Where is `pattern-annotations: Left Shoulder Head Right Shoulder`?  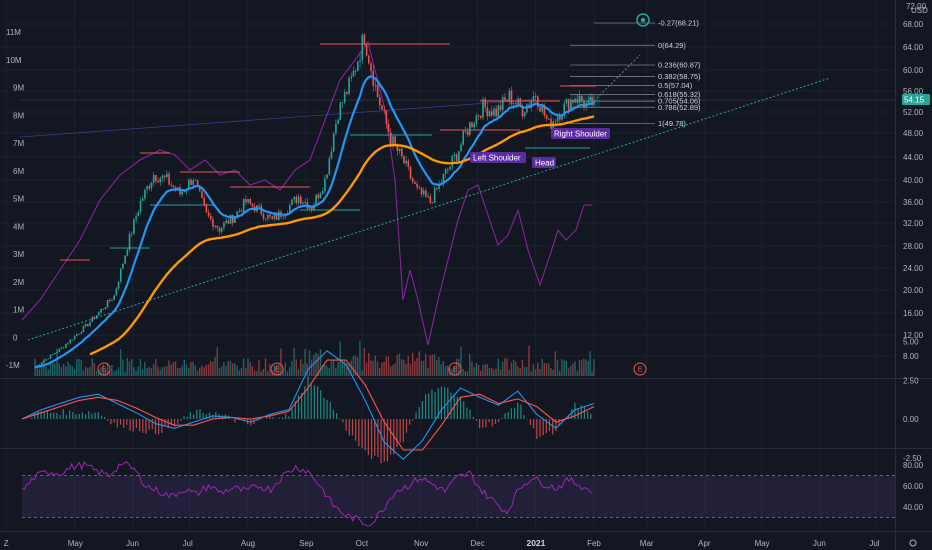
pattern-annotations: Left Shoulder Head Right Shoulder is located at coordinates (540, 148).